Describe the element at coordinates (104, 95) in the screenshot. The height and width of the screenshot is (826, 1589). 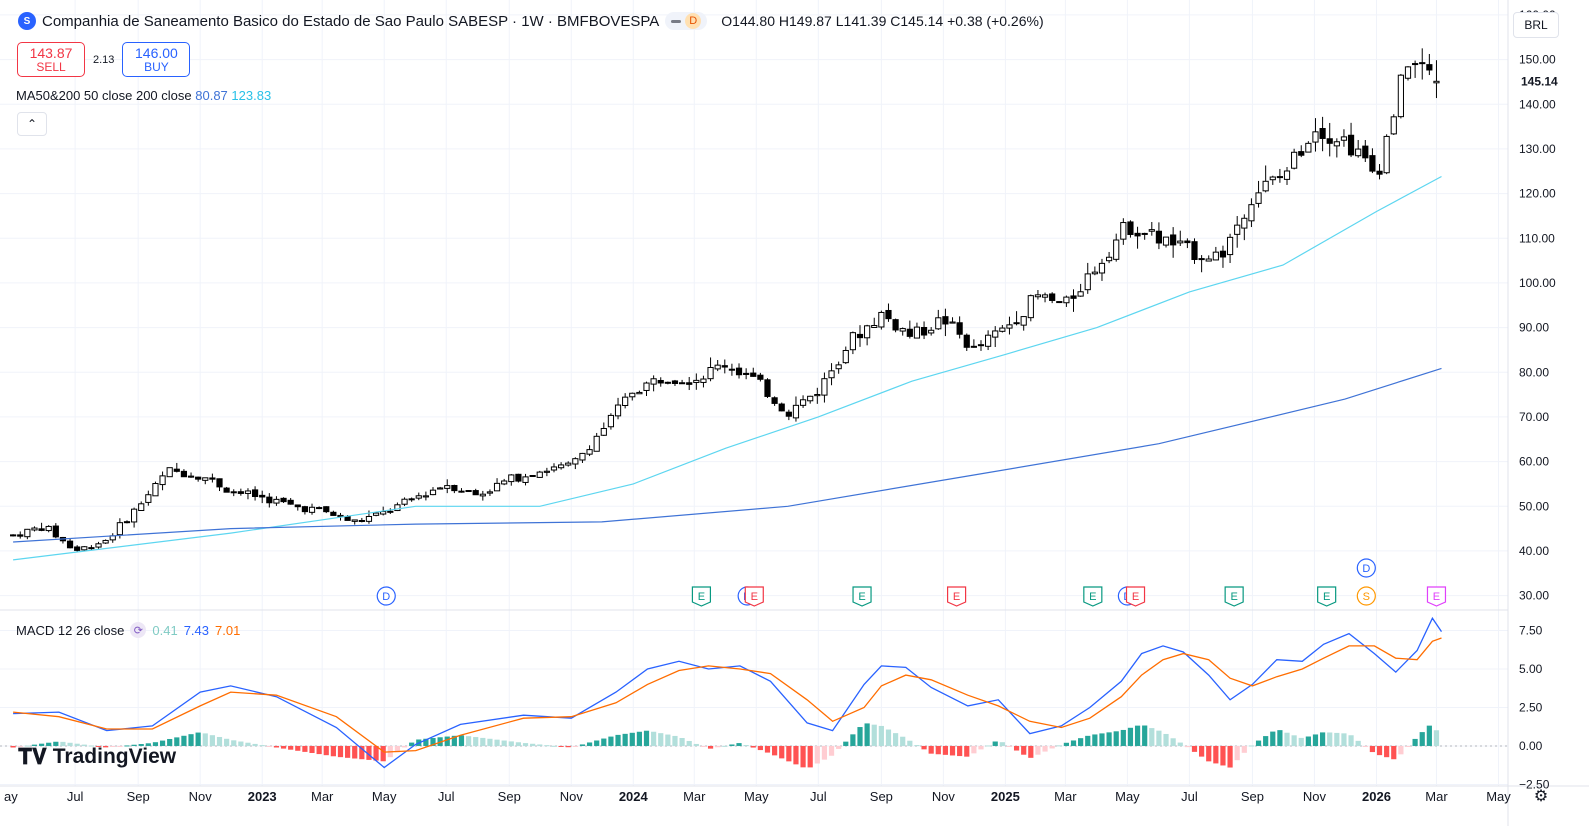
I see `ma-legend-label: MA50&200 50 close 200 close` at that location.